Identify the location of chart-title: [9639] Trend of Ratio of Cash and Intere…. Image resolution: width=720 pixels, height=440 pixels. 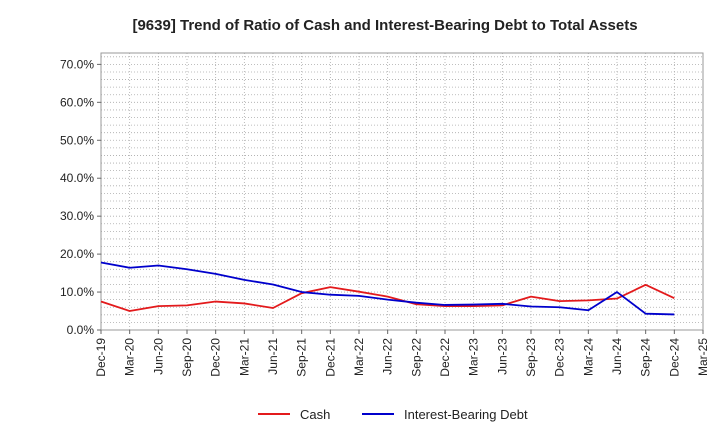
(384, 25).